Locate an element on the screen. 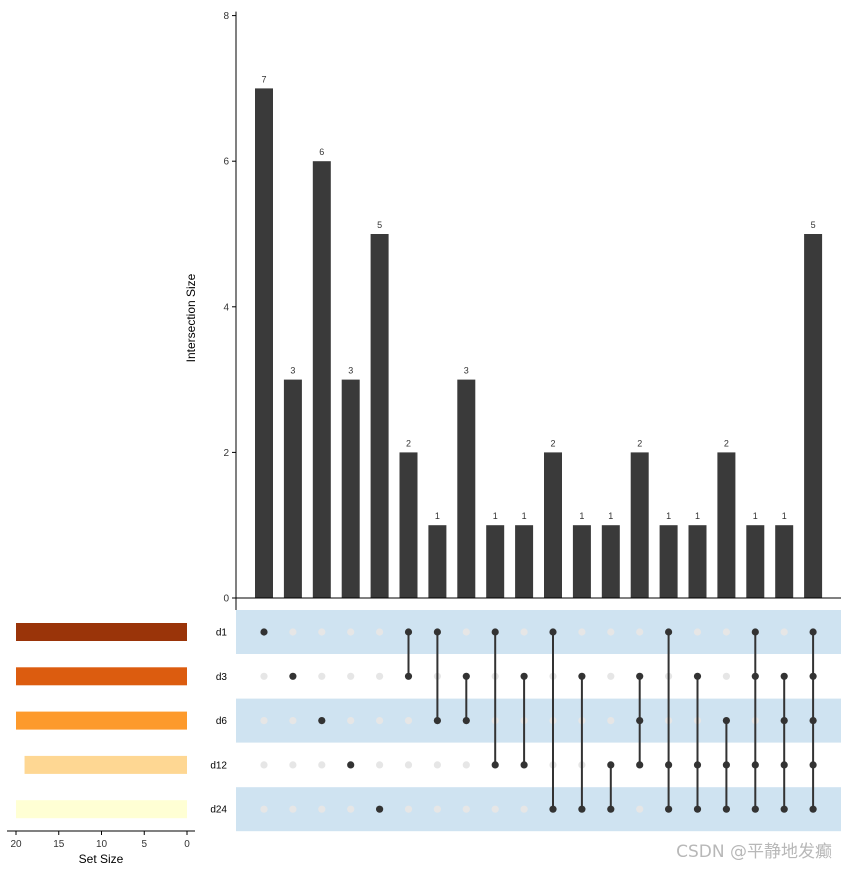  set-size-tick-label: 20 is located at coordinates (16, 844).